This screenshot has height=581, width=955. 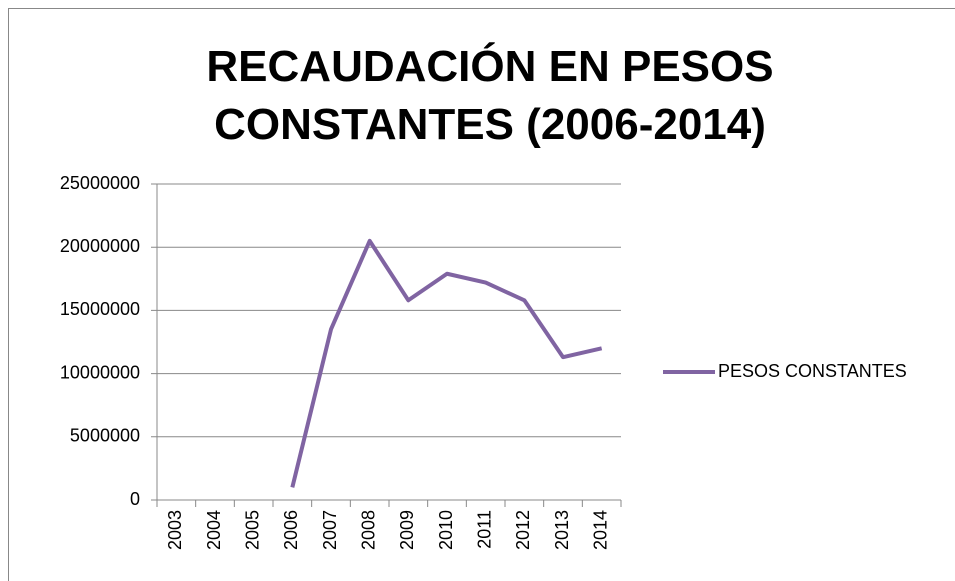 What do you see at coordinates (562, 530) in the screenshot?
I see `x-tick-label: 2013` at bounding box center [562, 530].